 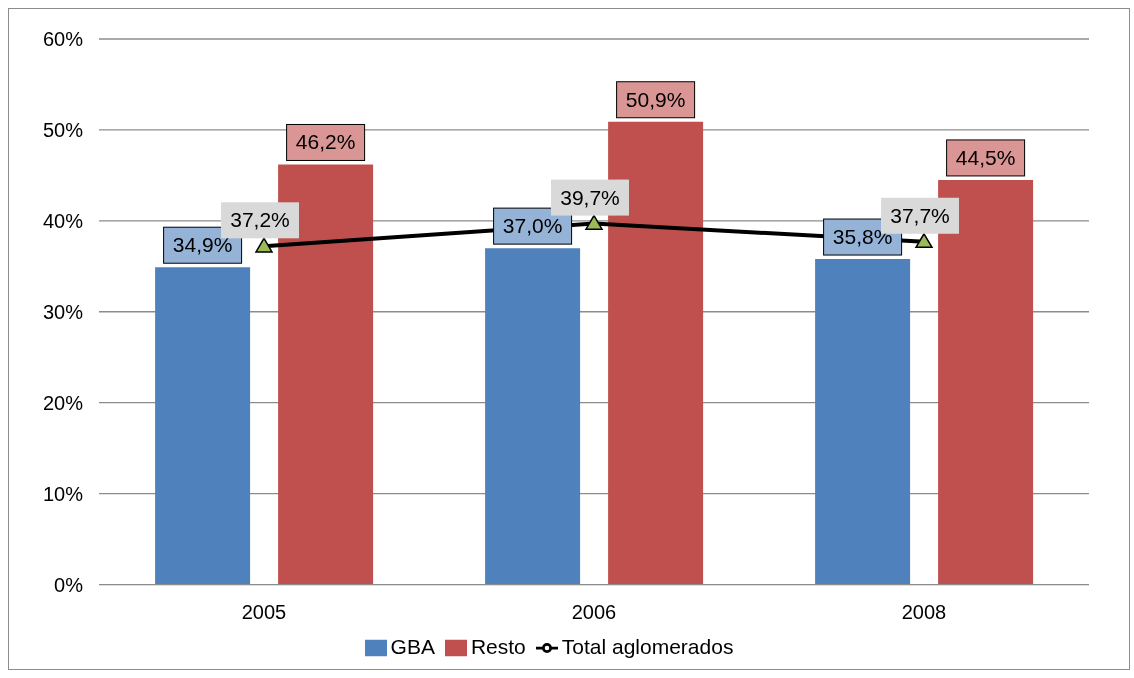 What do you see at coordinates (69, 584) in the screenshot?
I see `y-tick-label: 0%` at bounding box center [69, 584].